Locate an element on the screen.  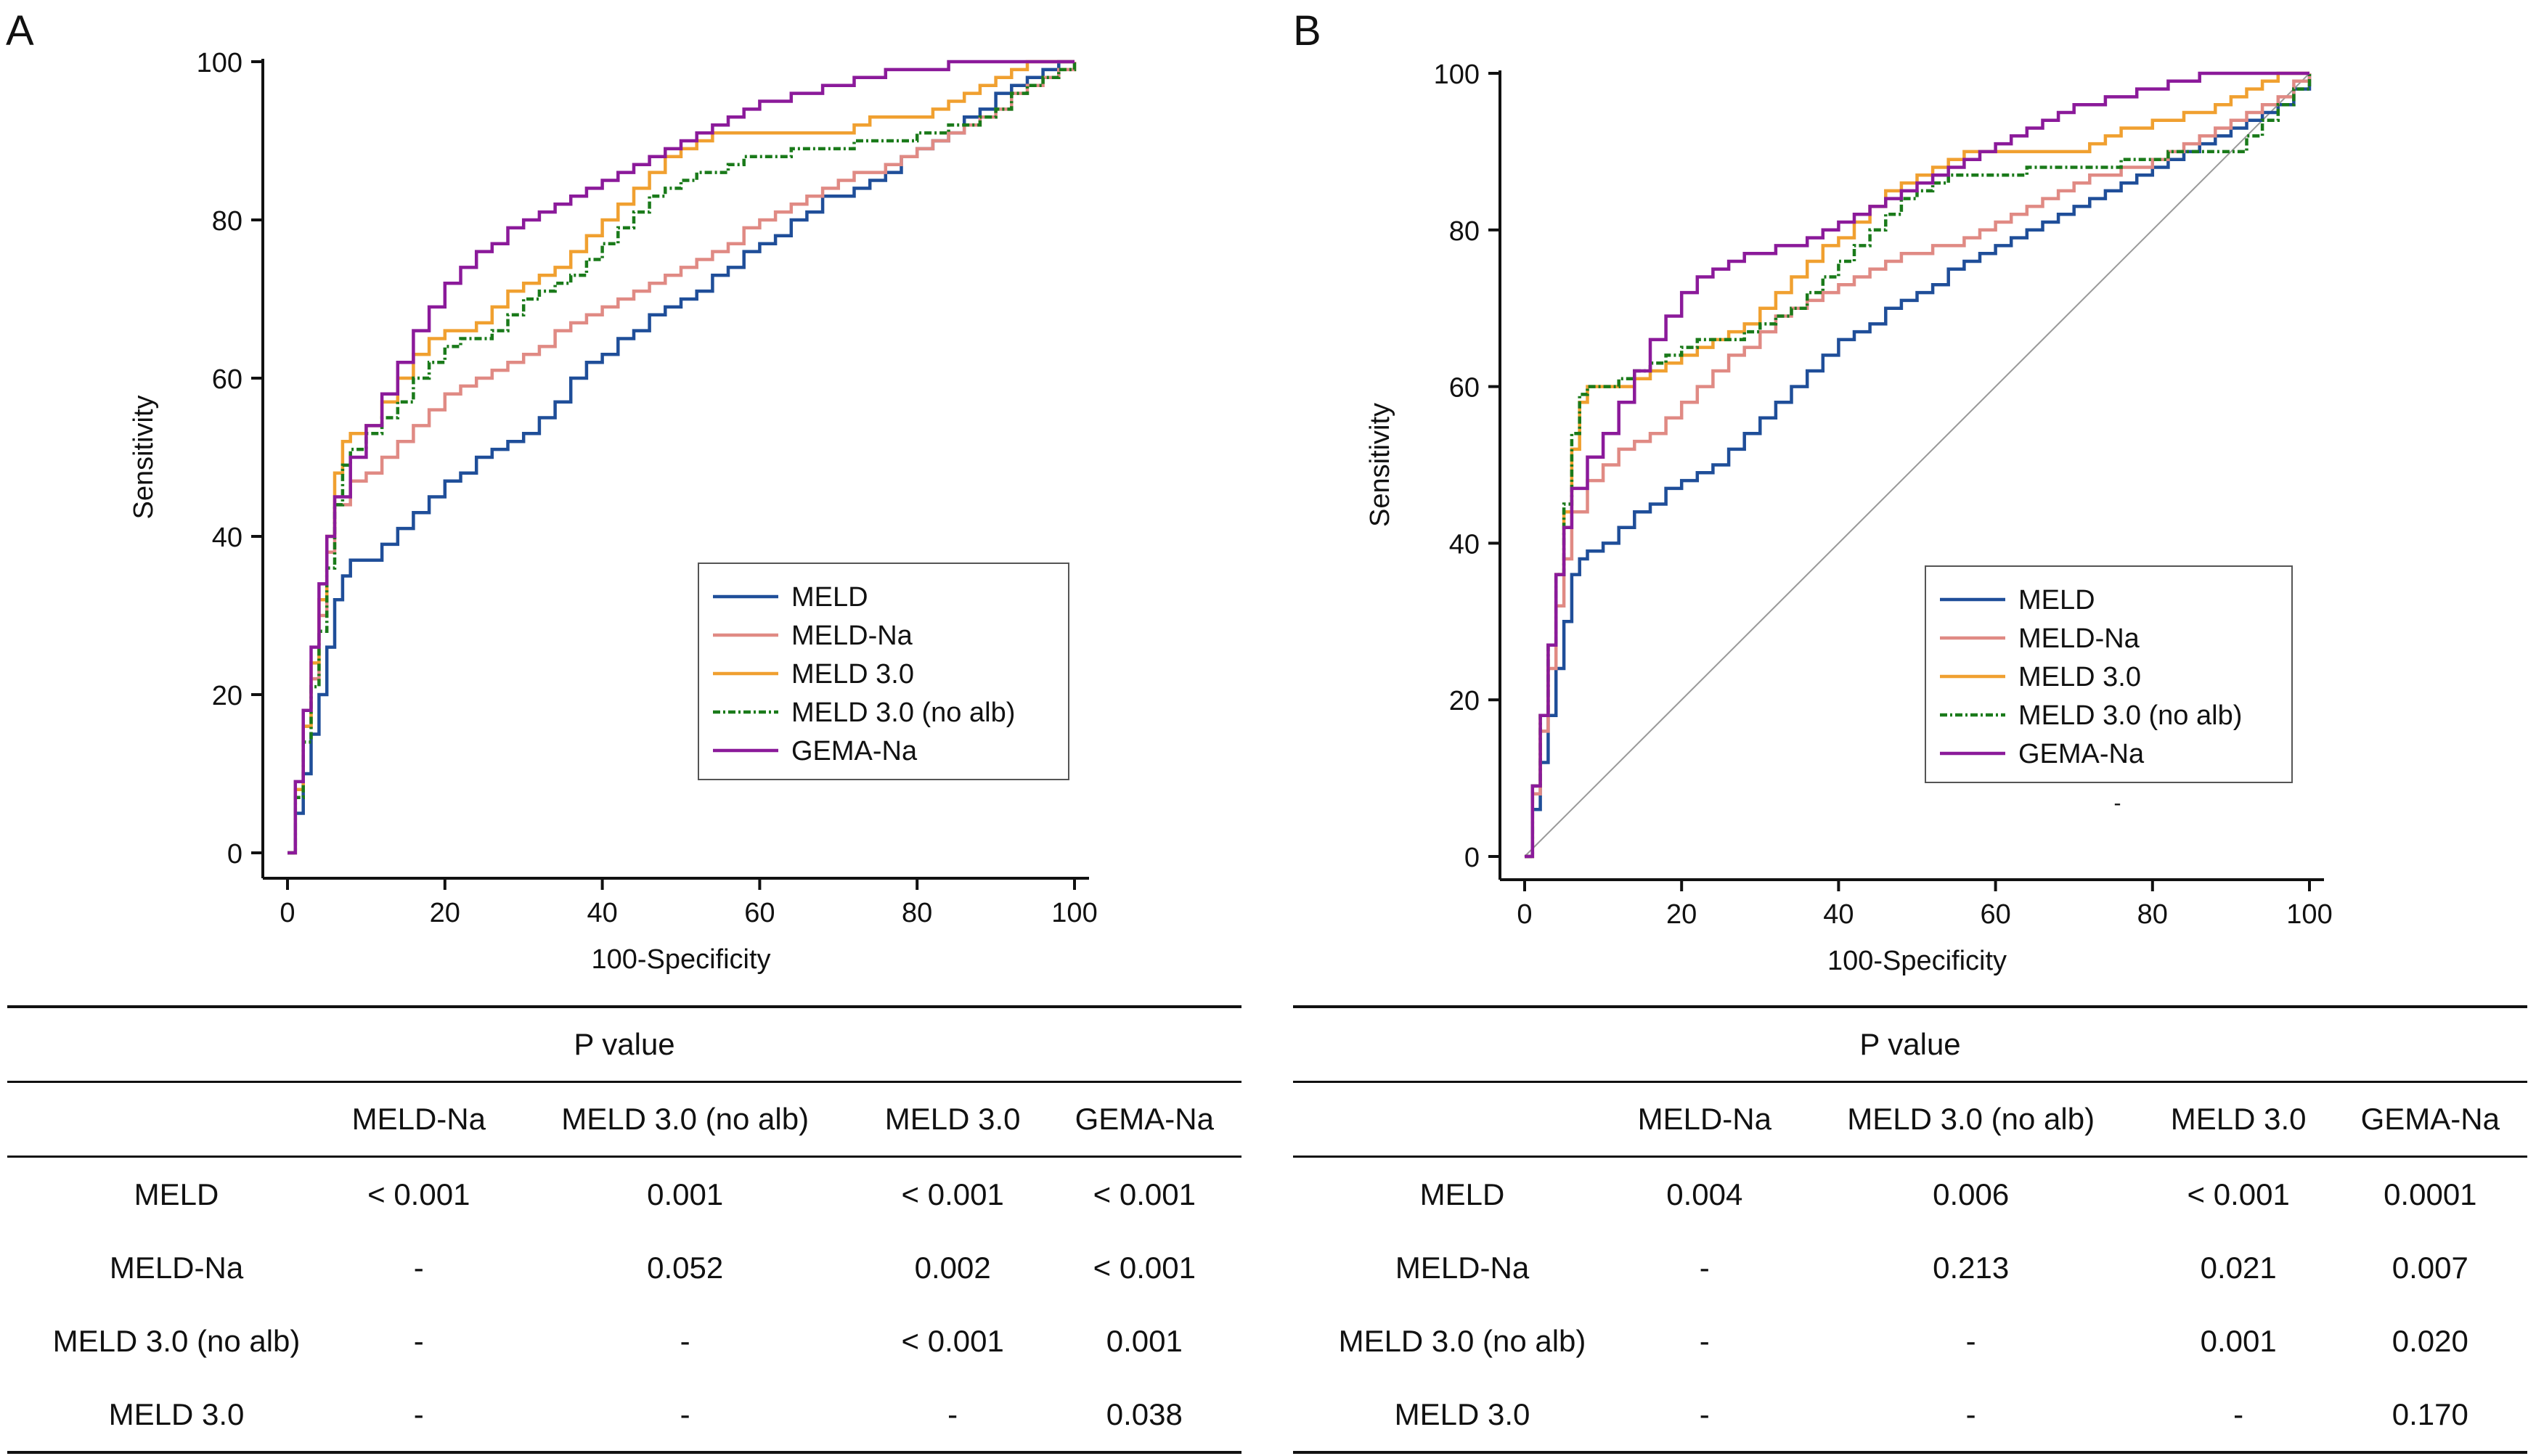
table-cell: 0.021 is located at coordinates (2238, 1267).